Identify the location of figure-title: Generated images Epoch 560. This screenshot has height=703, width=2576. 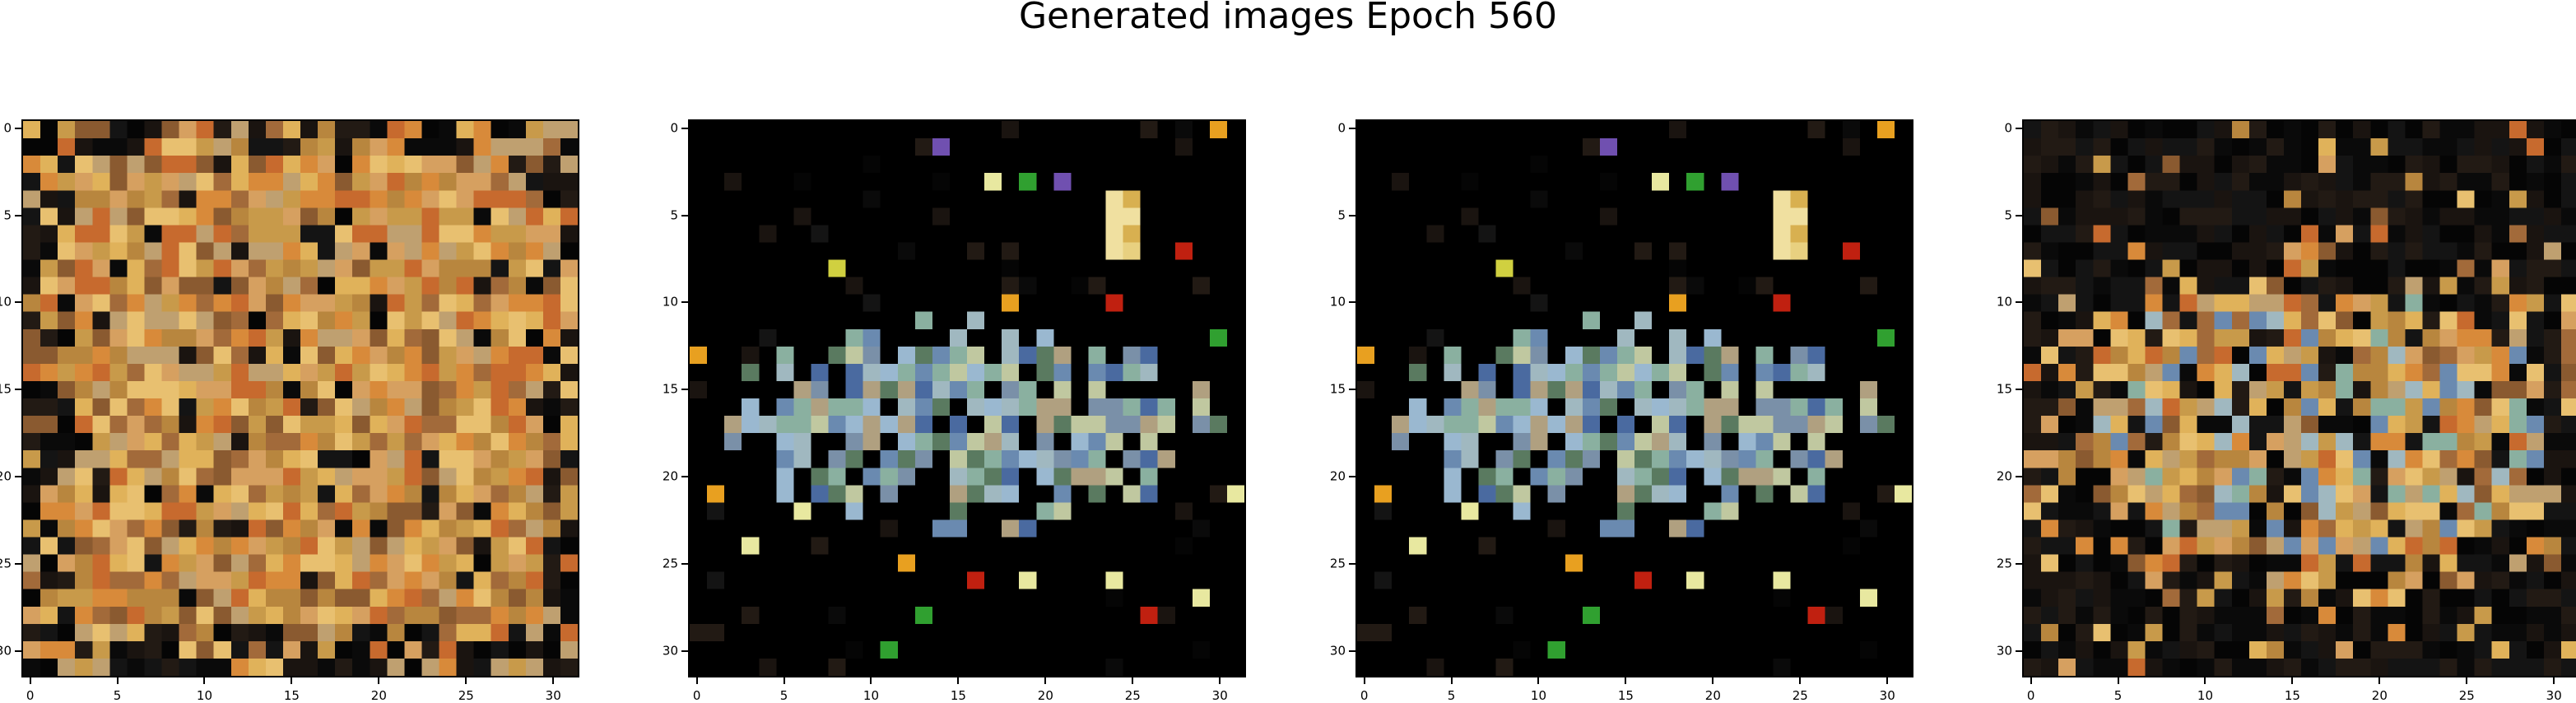
(1288, 19).